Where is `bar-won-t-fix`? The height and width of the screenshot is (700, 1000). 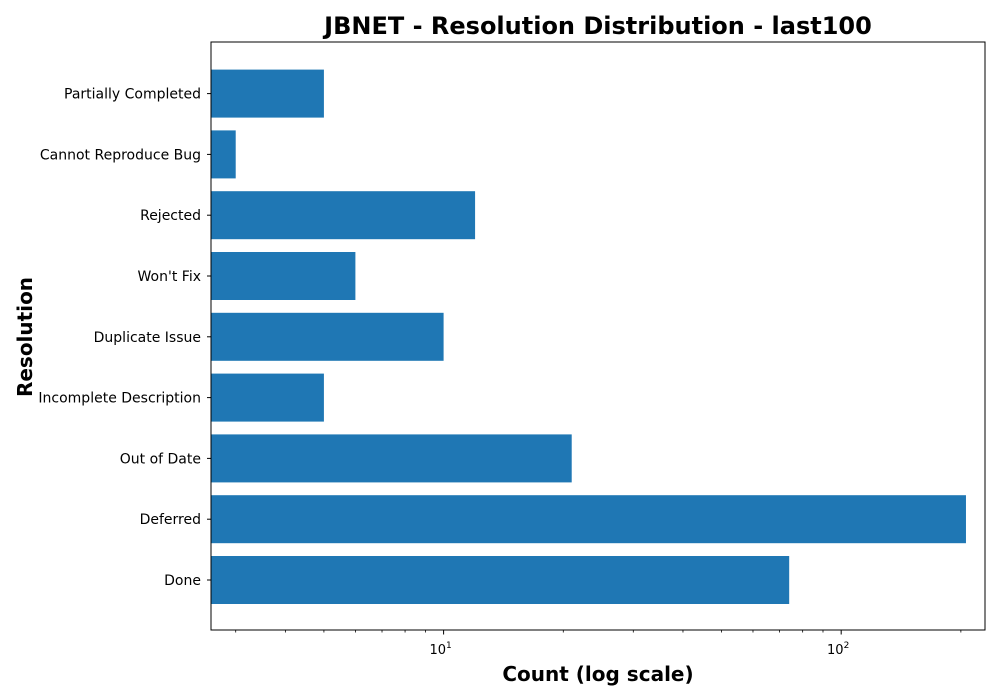
bar-won-t-fix is located at coordinates (283, 276).